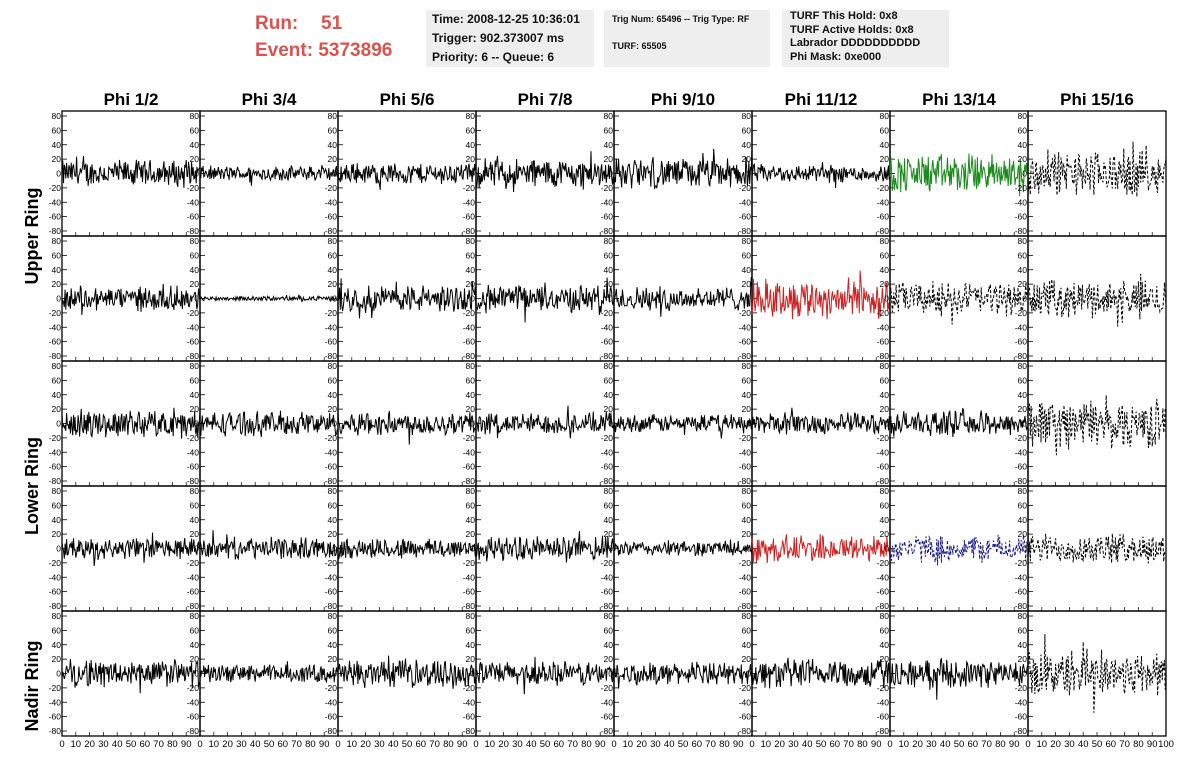 The width and height of the screenshot is (1196, 772). Describe the element at coordinates (493, 57) in the screenshot. I see `priority-text: Priority: 6 -- Queue: 6` at that location.